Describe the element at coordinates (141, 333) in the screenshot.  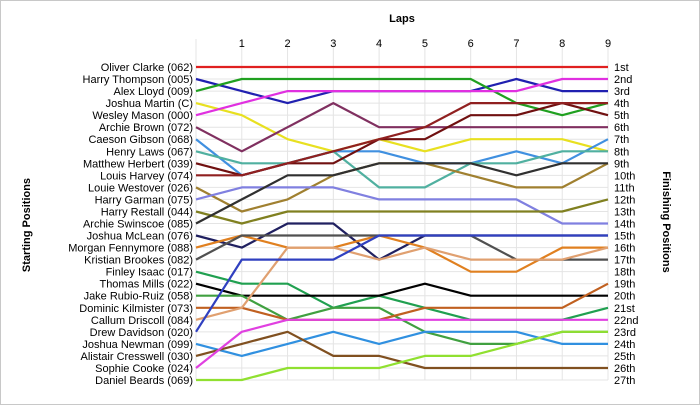
I see `starting-label: Drew Davidson (020)` at that location.